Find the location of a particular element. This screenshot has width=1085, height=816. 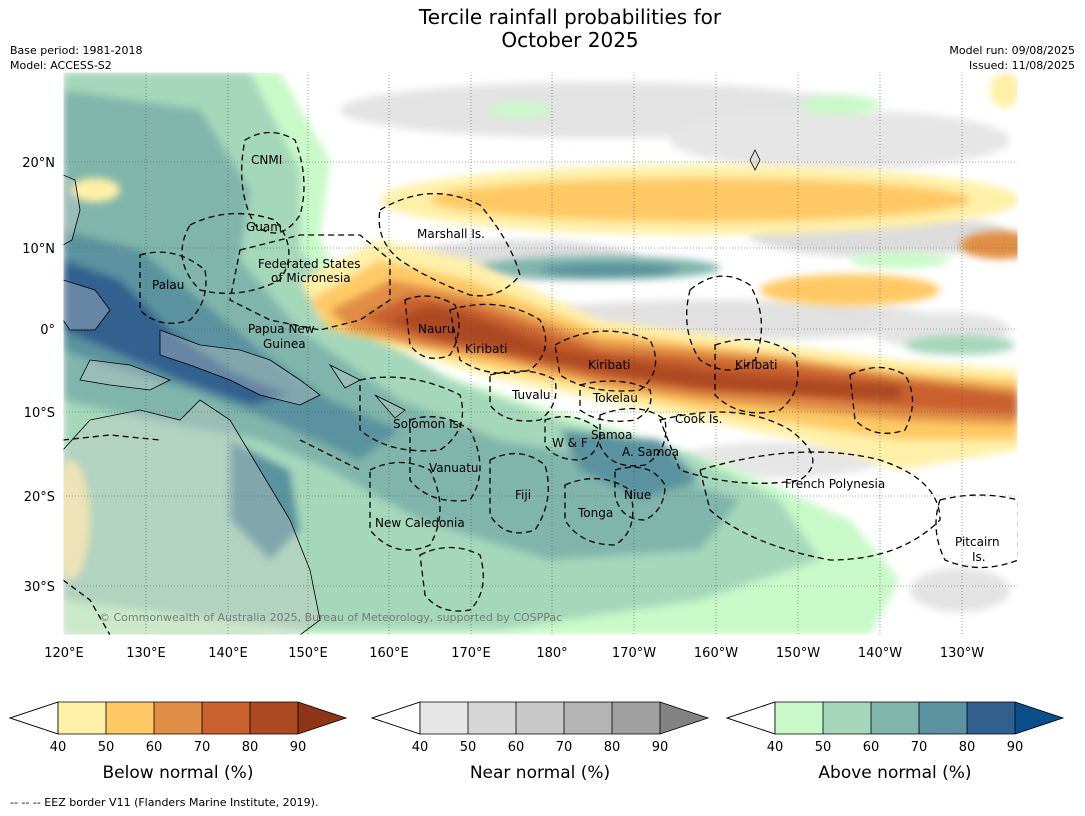

colorbar-below-normal: 40 50 60 70 80 90 Below normal (%) is located at coordinates (178, 742).